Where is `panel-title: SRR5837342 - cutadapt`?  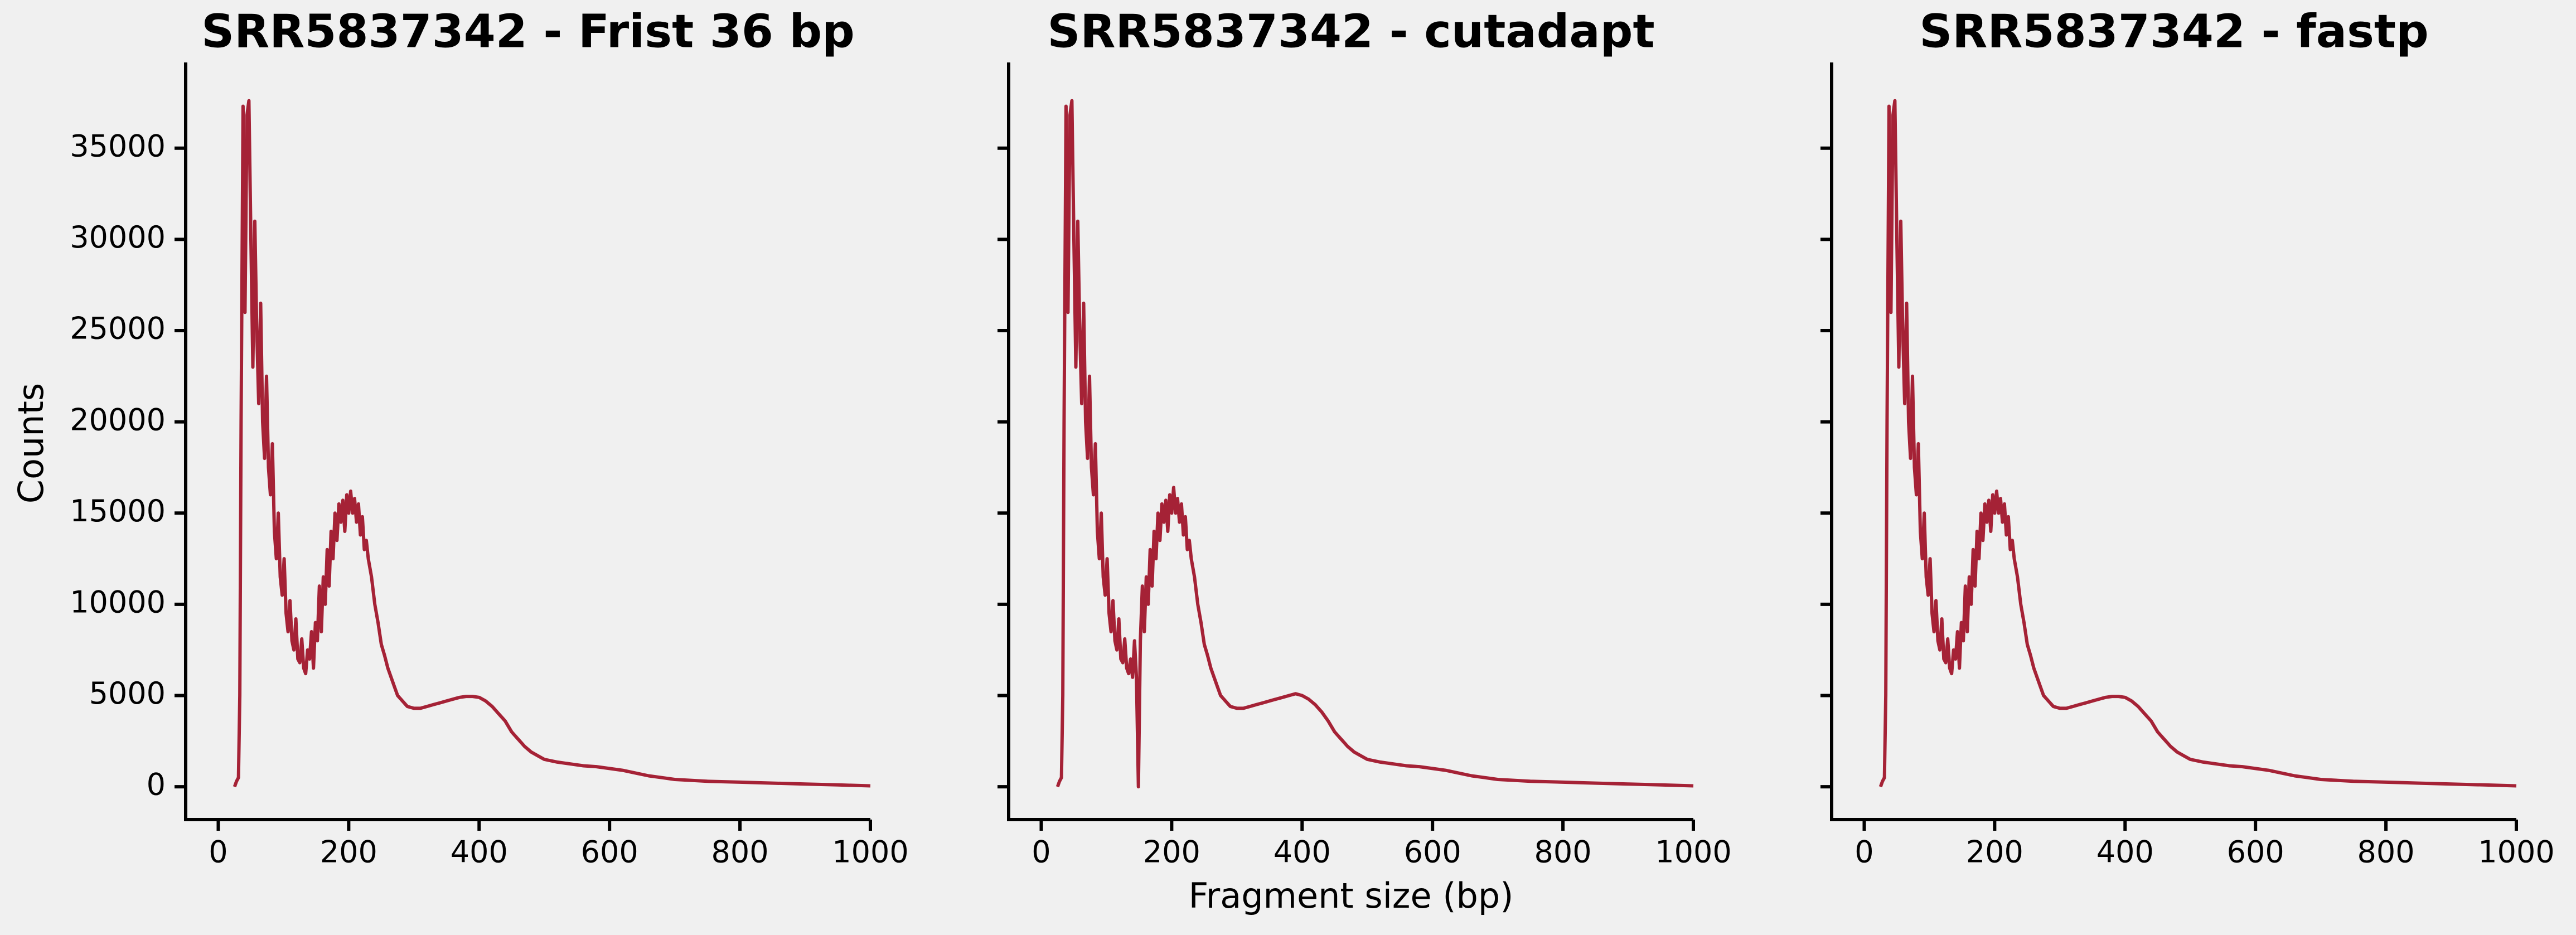 panel-title: SRR5837342 - cutadapt is located at coordinates (1351, 32).